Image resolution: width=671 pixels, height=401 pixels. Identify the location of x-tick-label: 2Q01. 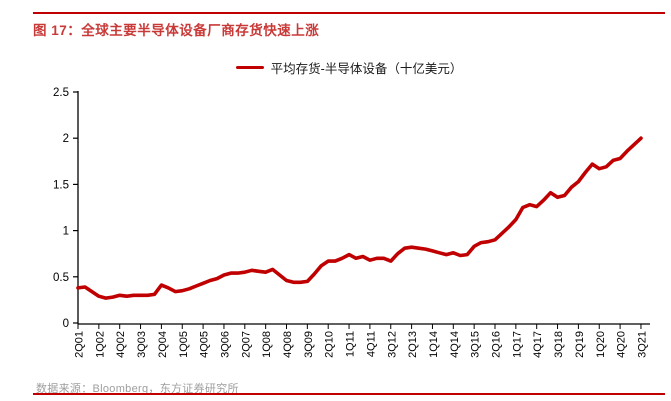
(80, 344).